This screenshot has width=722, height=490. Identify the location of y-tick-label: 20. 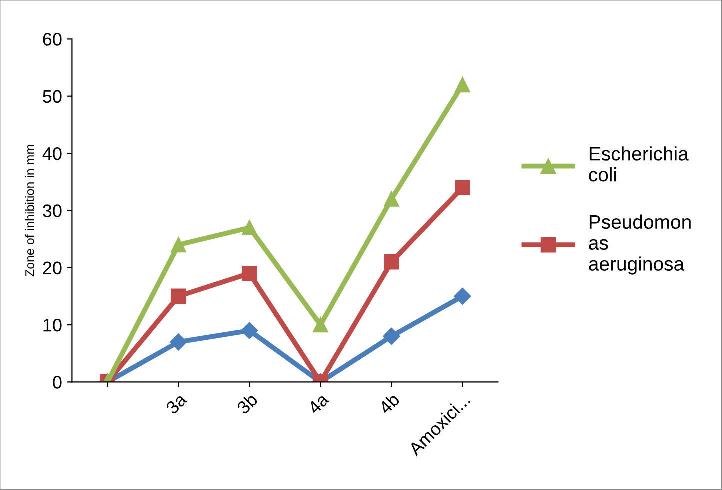
(52, 268).